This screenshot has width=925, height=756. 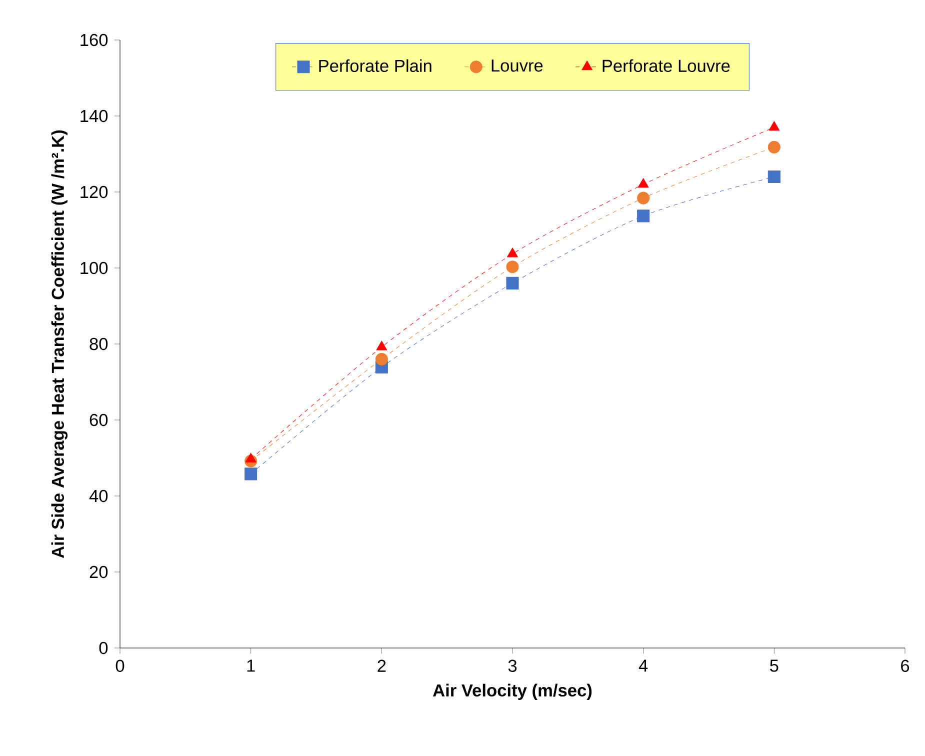 What do you see at coordinates (94, 268) in the screenshot?
I see `y-tick-label: 100` at bounding box center [94, 268].